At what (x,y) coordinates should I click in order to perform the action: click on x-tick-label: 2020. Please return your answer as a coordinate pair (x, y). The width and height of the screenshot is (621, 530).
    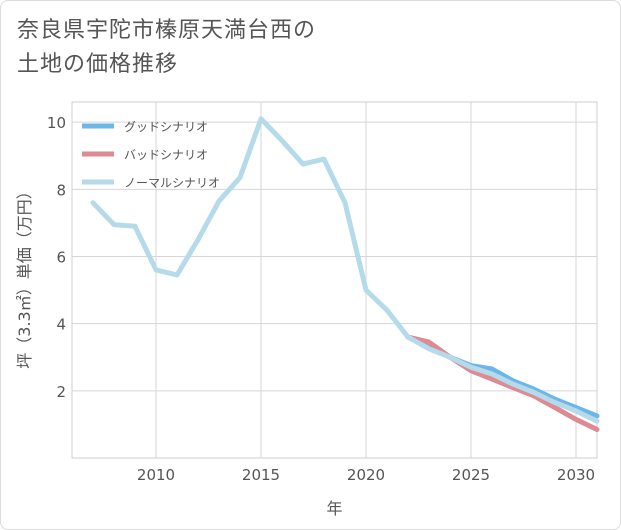
    Looking at the image, I should click on (366, 475).